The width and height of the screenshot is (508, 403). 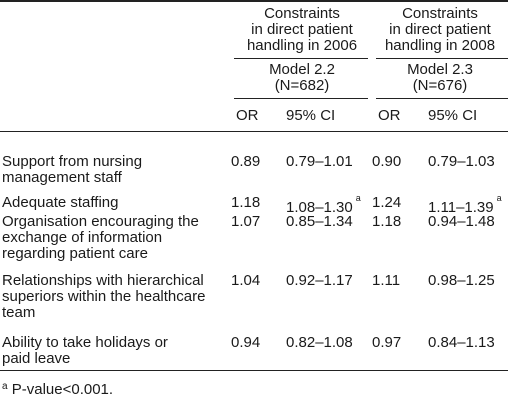 What do you see at coordinates (440, 13) in the screenshot?
I see `group-header-2008-line1: Constraints` at bounding box center [440, 13].